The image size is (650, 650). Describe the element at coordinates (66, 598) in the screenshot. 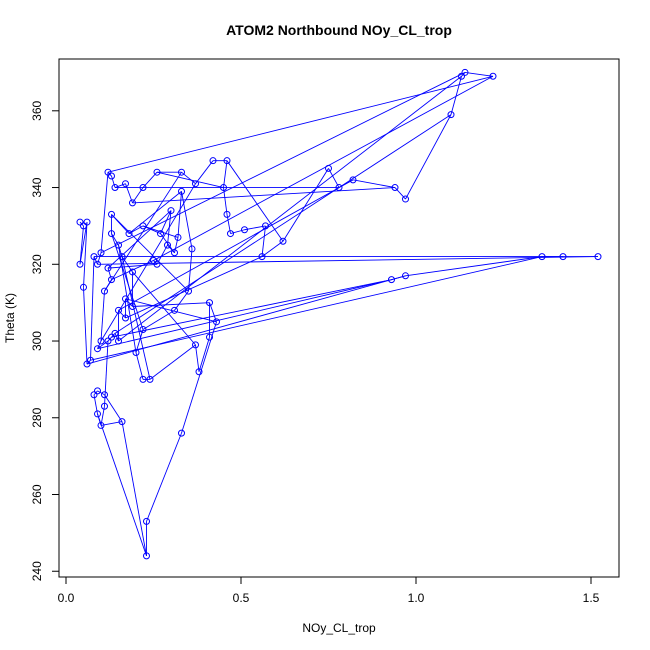

I see `x-tick-label: 0.0` at that location.